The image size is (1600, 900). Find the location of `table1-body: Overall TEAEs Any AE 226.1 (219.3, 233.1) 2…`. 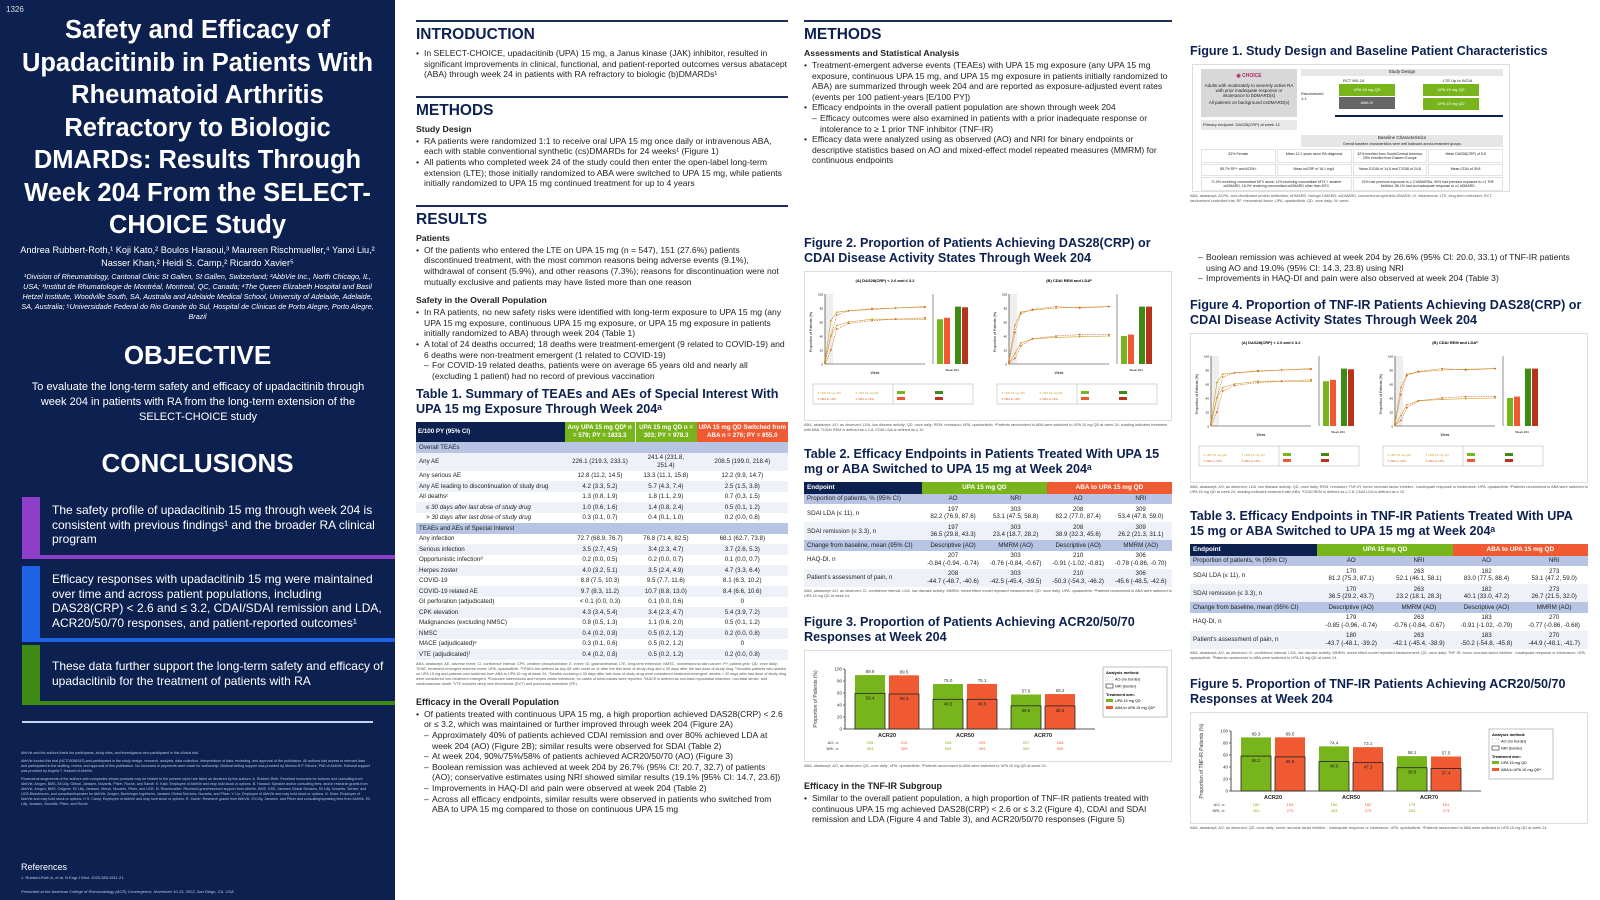

table1-body: Overall TEAEs Any AE 226.1 (219.3, 233.1) 2… is located at coordinates (602, 551).